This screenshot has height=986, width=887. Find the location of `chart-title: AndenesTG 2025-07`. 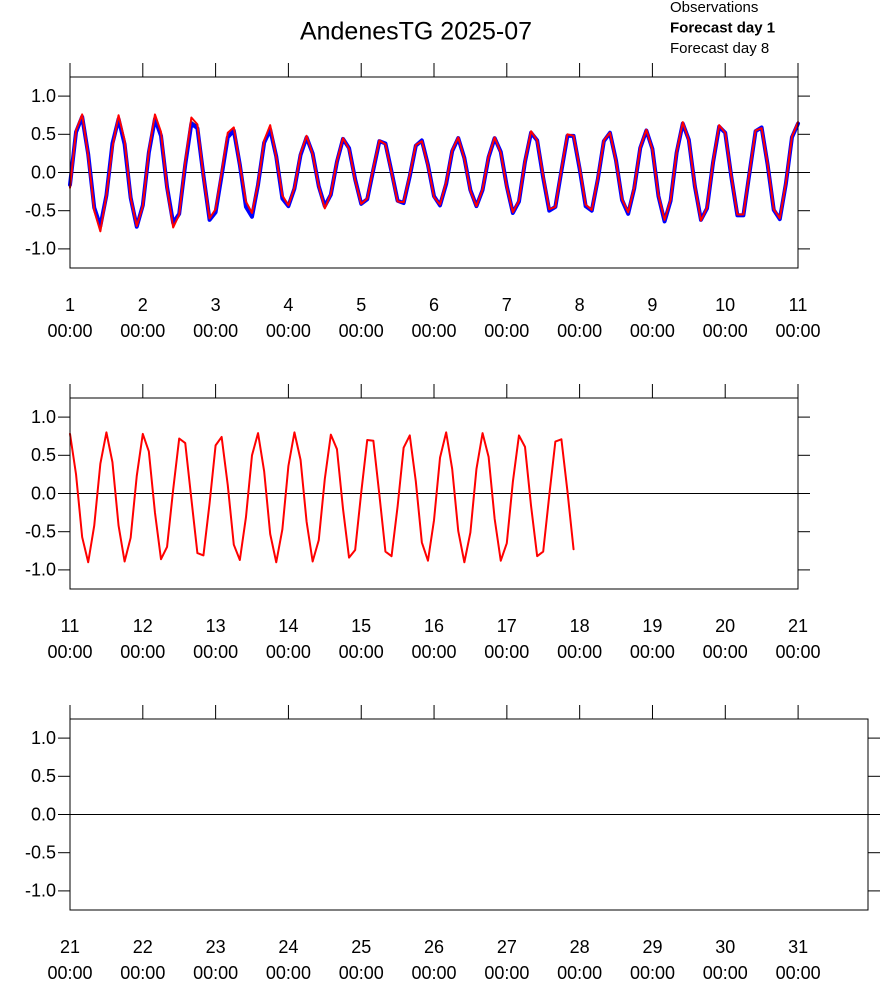

chart-title: AndenesTG 2025-07 is located at coordinates (416, 32).